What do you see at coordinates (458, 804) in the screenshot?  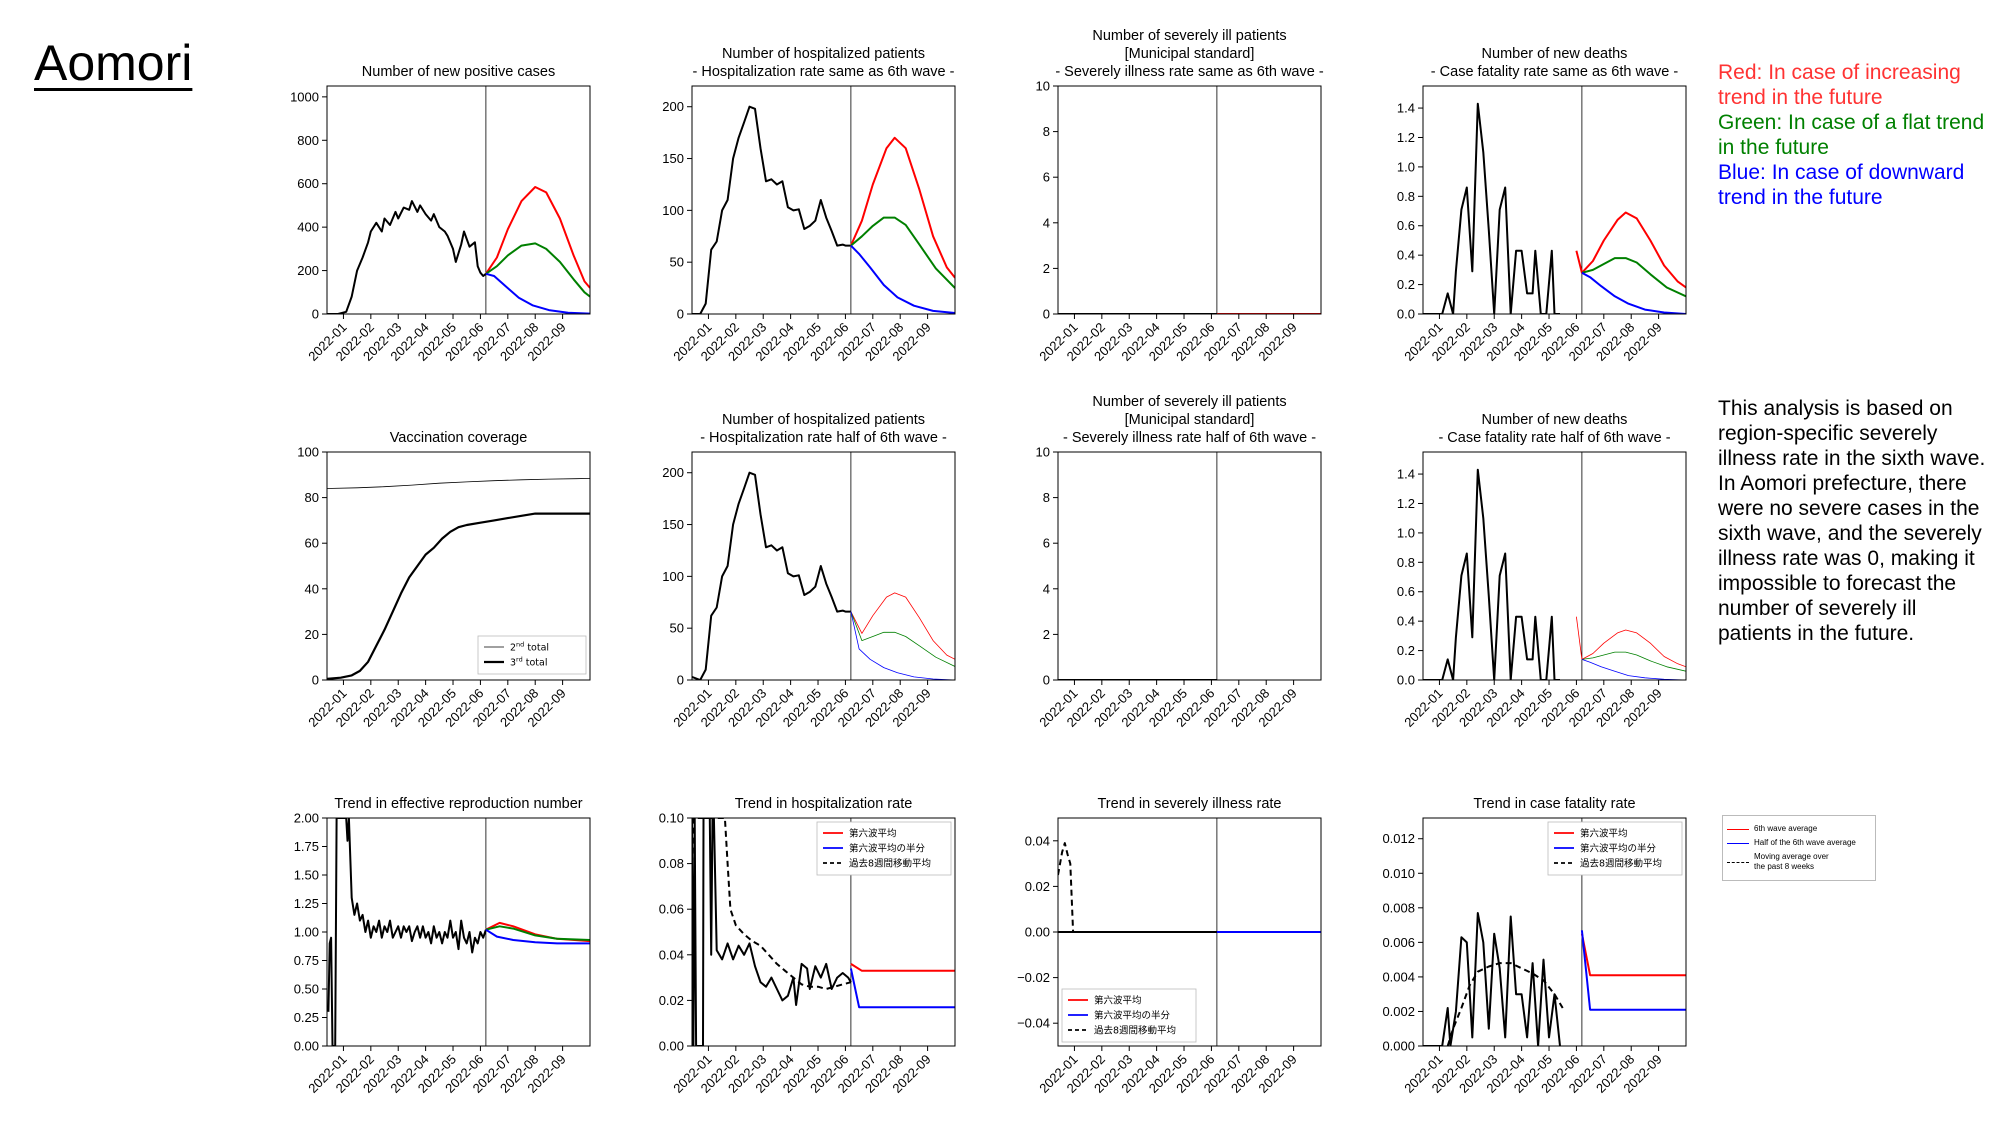 I see `chart-title: Trend in effective reproduction number` at bounding box center [458, 804].